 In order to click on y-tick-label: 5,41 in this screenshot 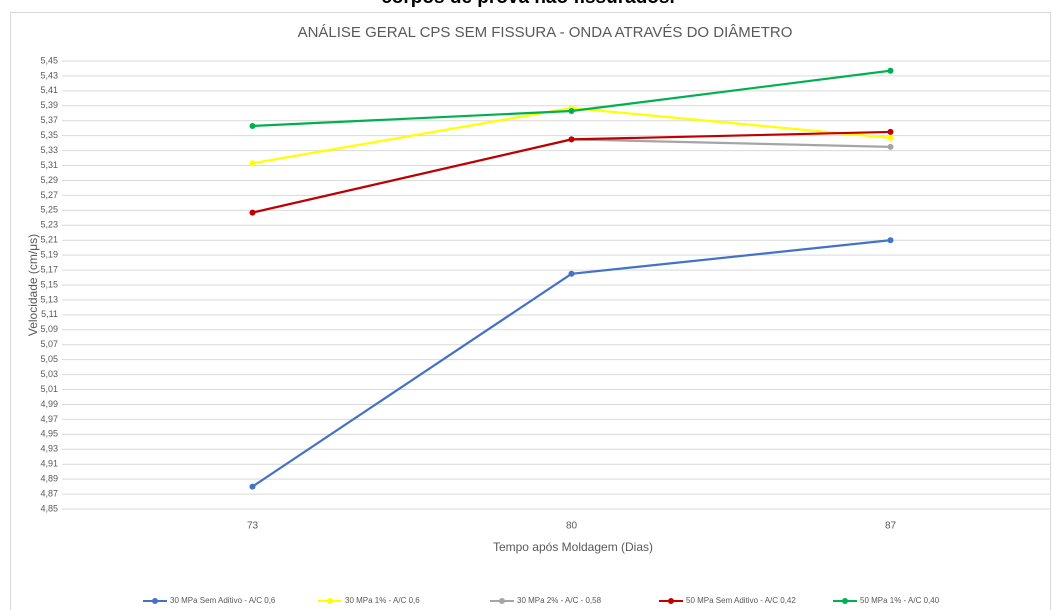, I will do `click(49, 90)`.